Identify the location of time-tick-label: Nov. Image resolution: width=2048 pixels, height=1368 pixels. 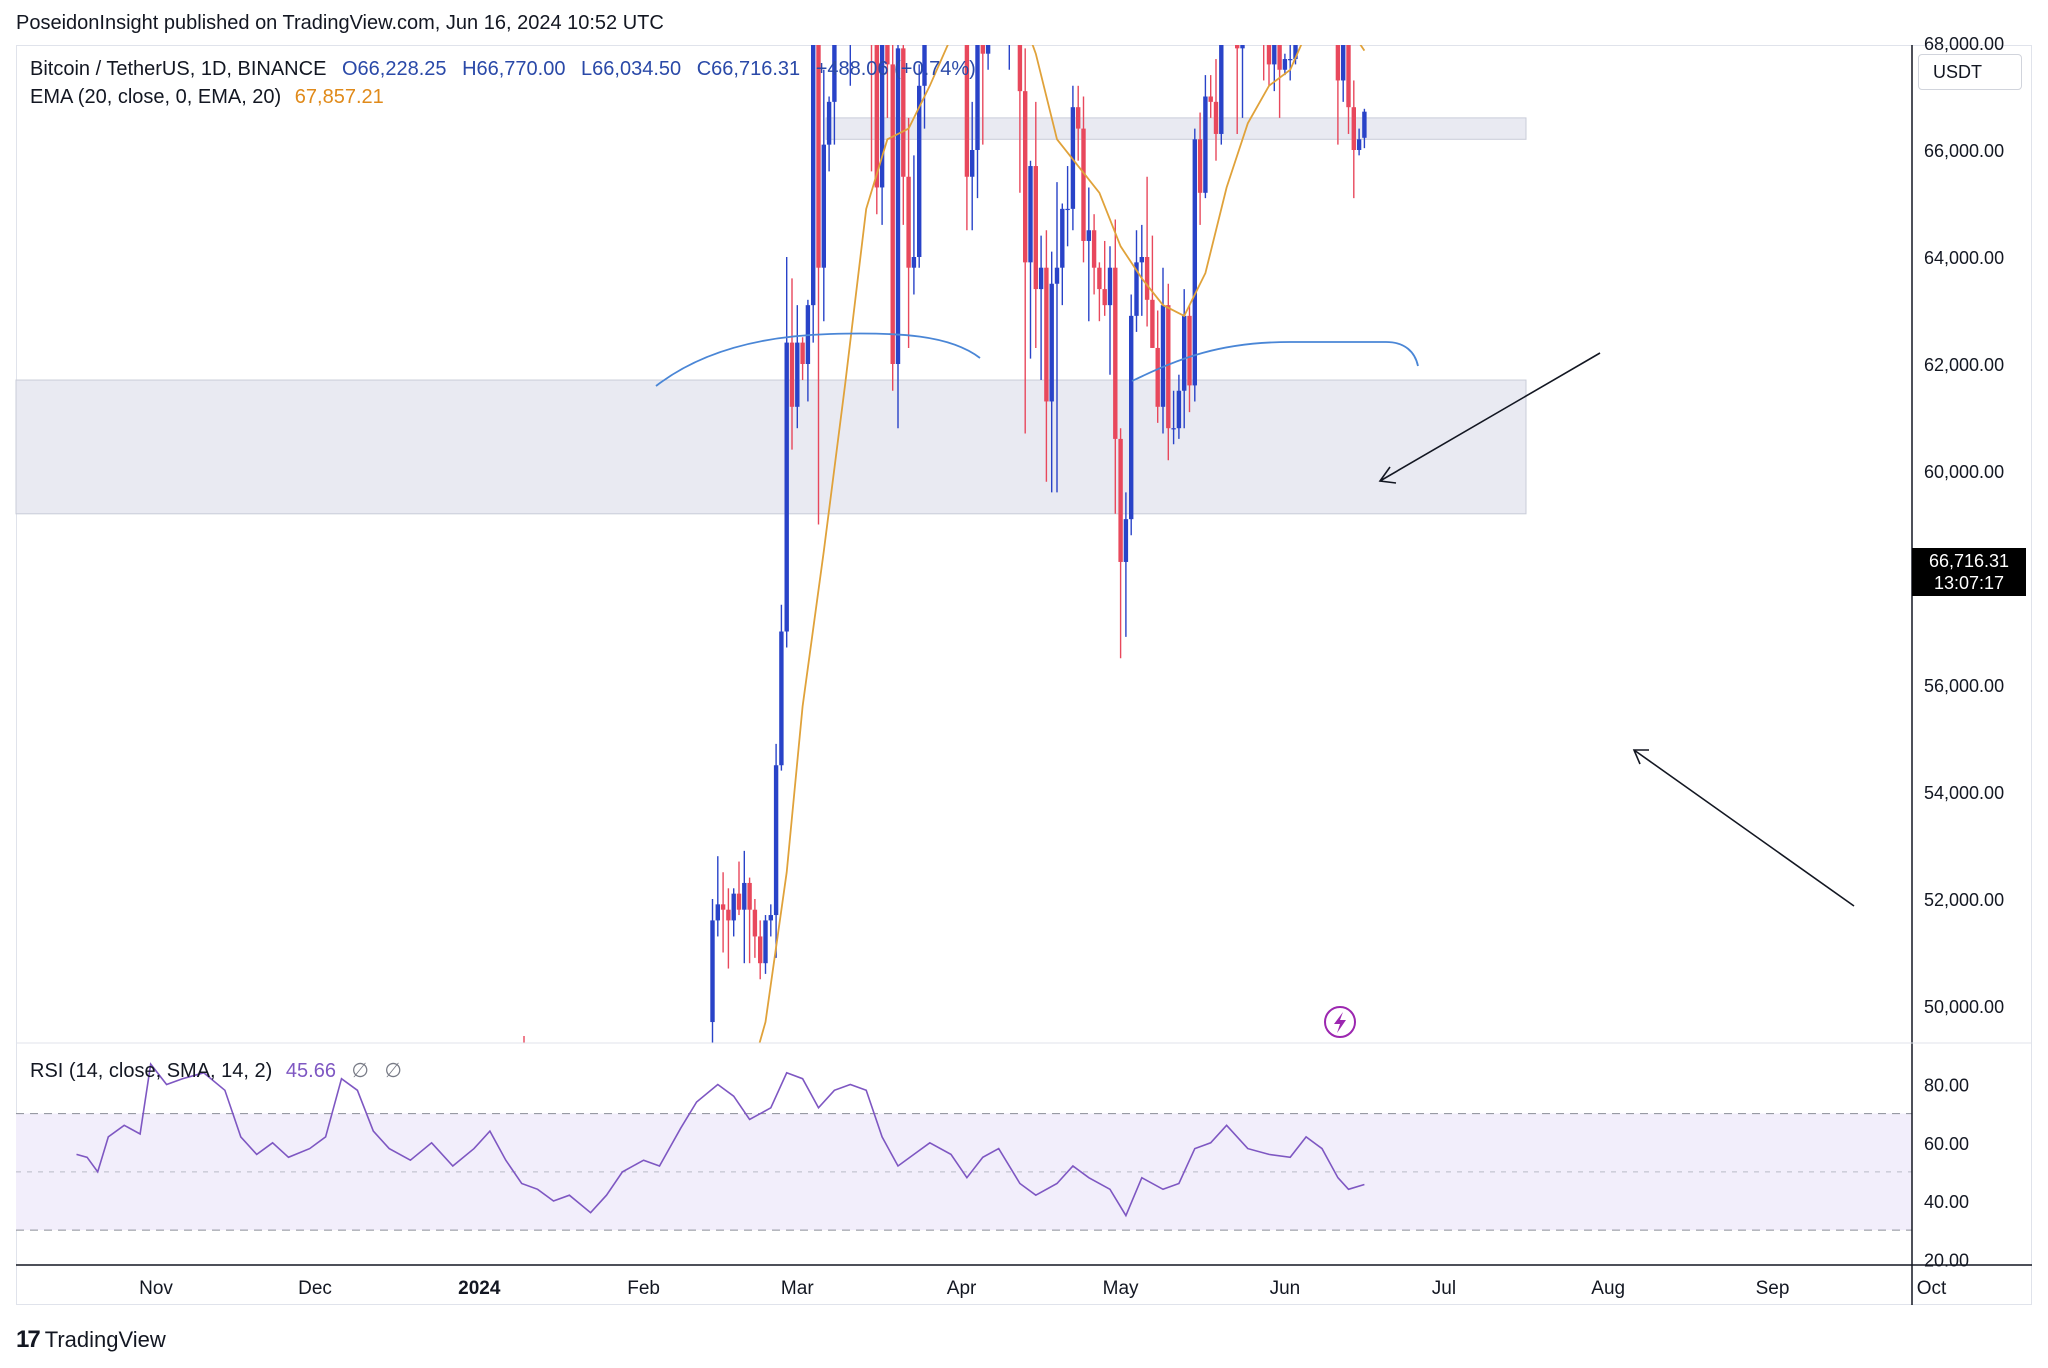
(156, 1288).